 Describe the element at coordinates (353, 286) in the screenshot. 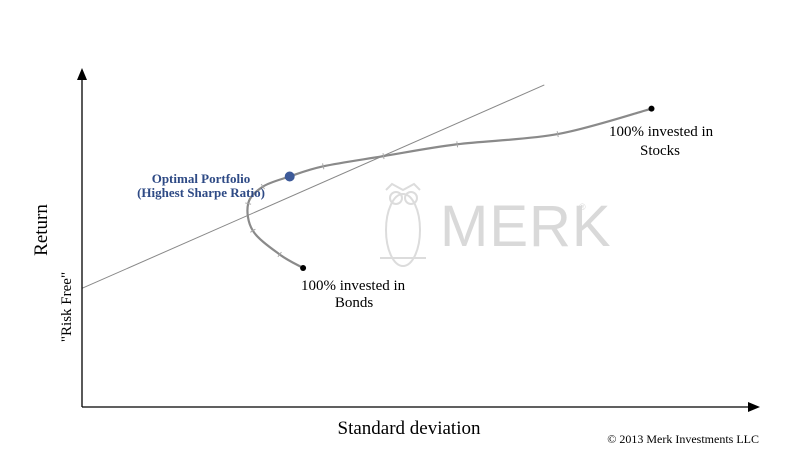

I see `bonds-label-line1: 100% invested in` at that location.